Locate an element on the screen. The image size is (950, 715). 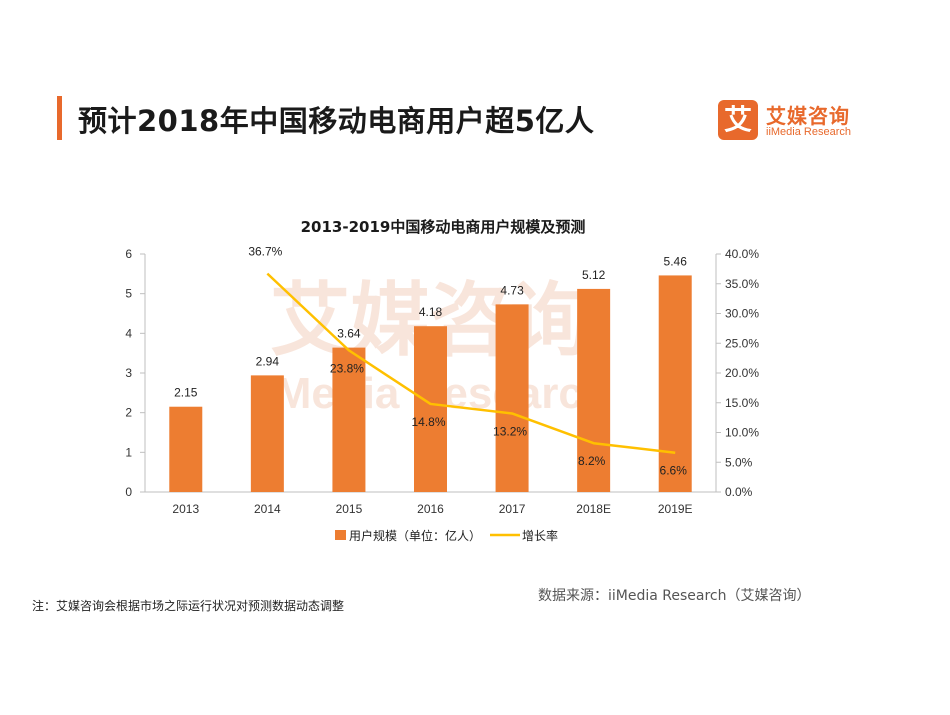
y-left-tick-label: 0 is located at coordinates (128, 492).